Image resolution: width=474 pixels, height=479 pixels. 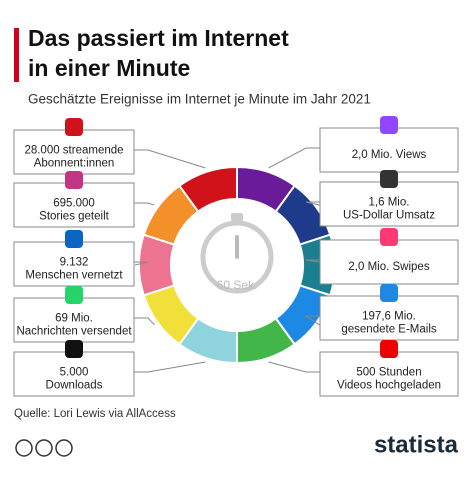 I want to click on item-label: 197,6 Mio., so click(x=389, y=317).